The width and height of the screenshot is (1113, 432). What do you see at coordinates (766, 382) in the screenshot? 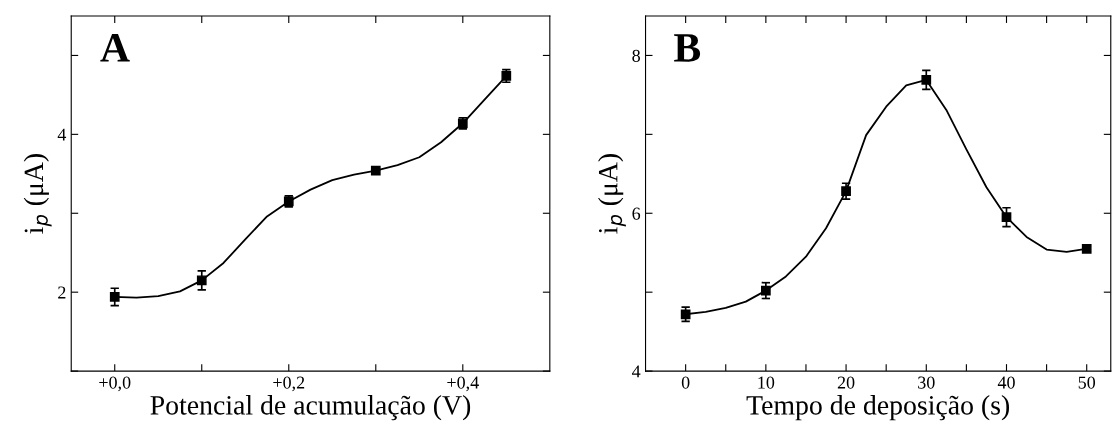
I see `x-tick-label: 10` at bounding box center [766, 382].